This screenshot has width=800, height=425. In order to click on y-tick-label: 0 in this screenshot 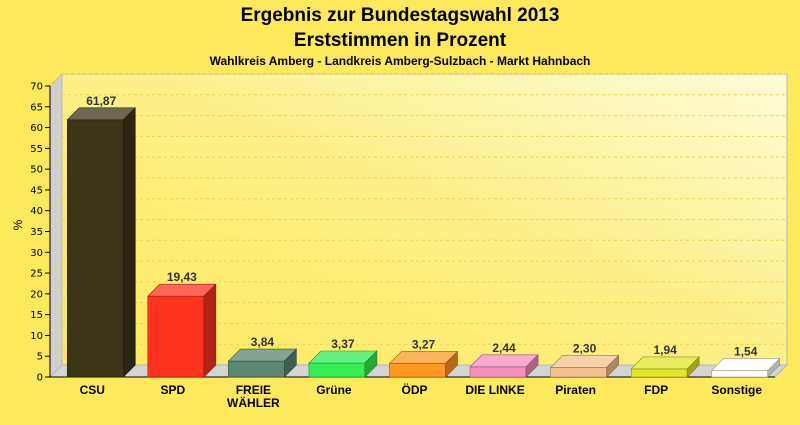, I will do `click(40, 378)`.